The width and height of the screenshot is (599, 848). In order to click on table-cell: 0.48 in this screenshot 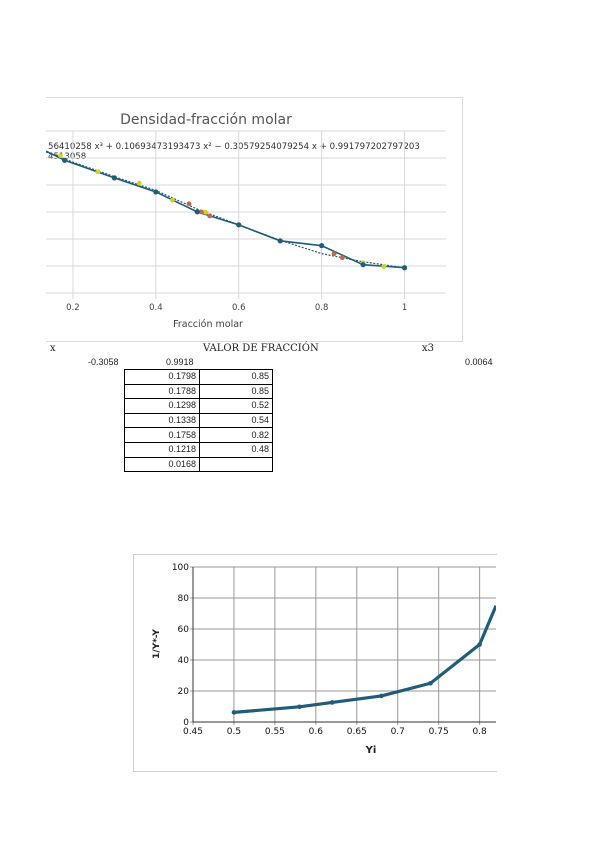, I will do `click(236, 449)`.